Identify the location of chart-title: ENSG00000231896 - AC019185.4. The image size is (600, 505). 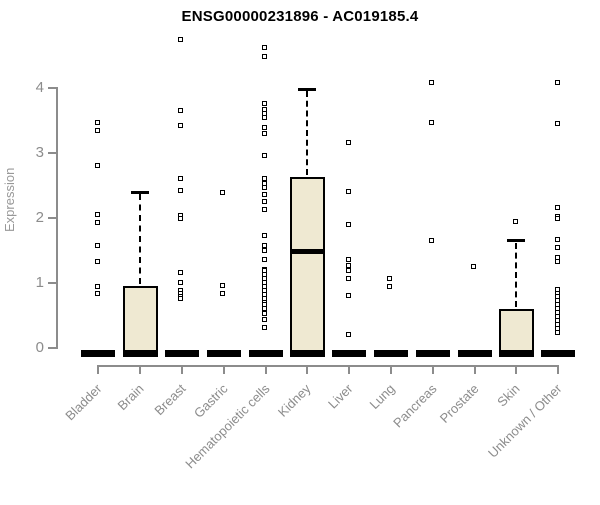
(300, 16).